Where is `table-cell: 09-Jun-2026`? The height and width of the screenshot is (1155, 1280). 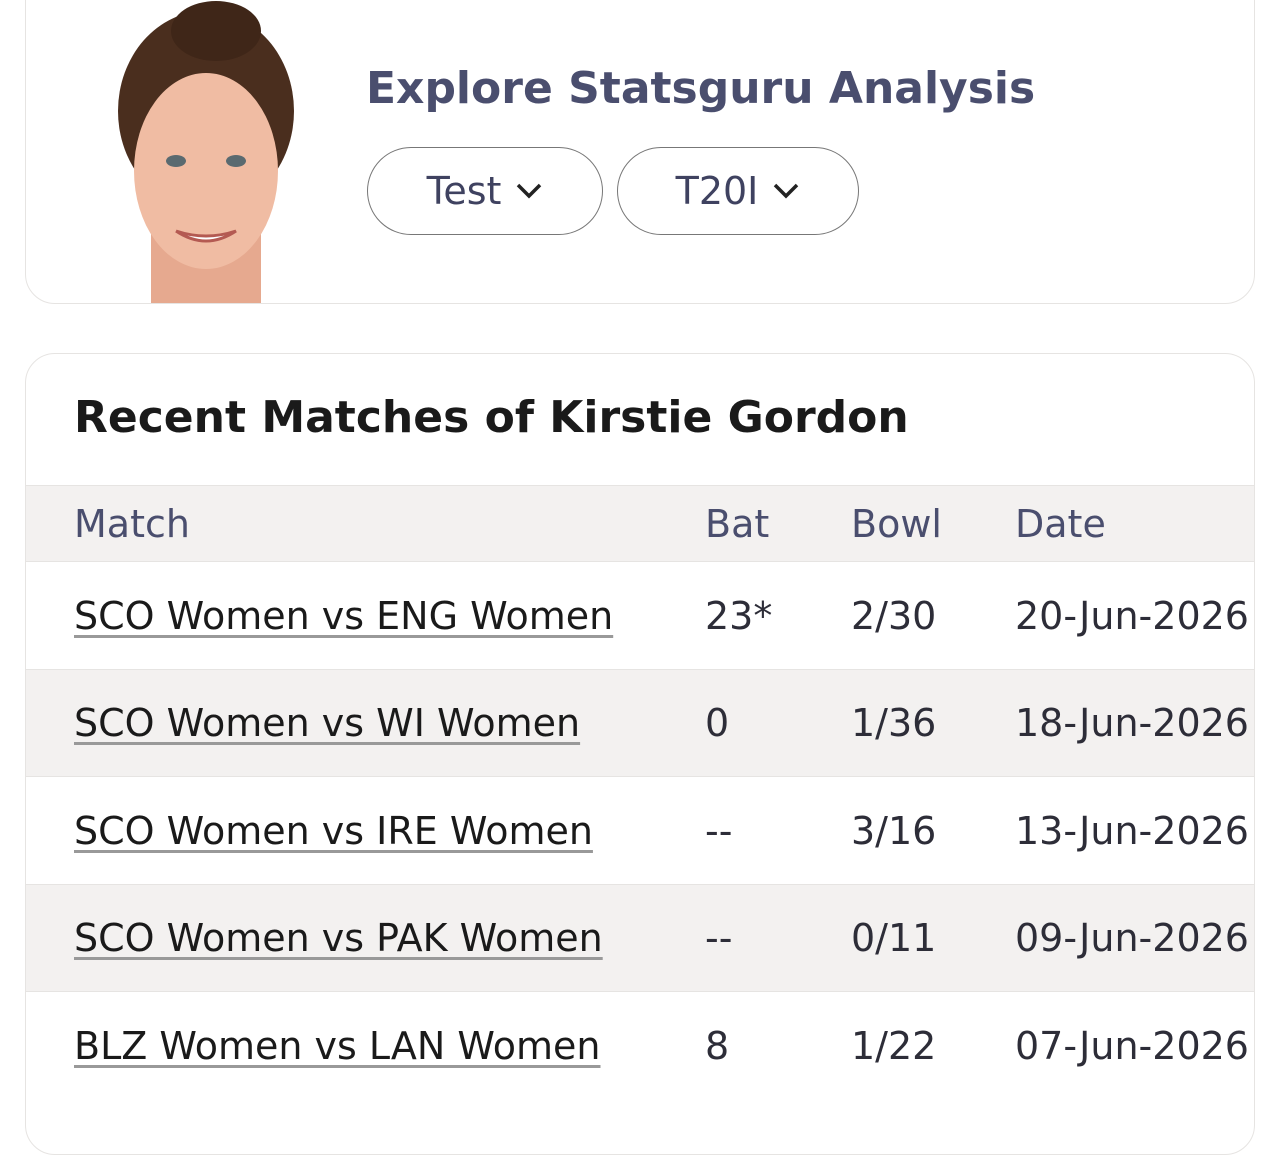
table-cell: 09-Jun-2026 is located at coordinates (1132, 938).